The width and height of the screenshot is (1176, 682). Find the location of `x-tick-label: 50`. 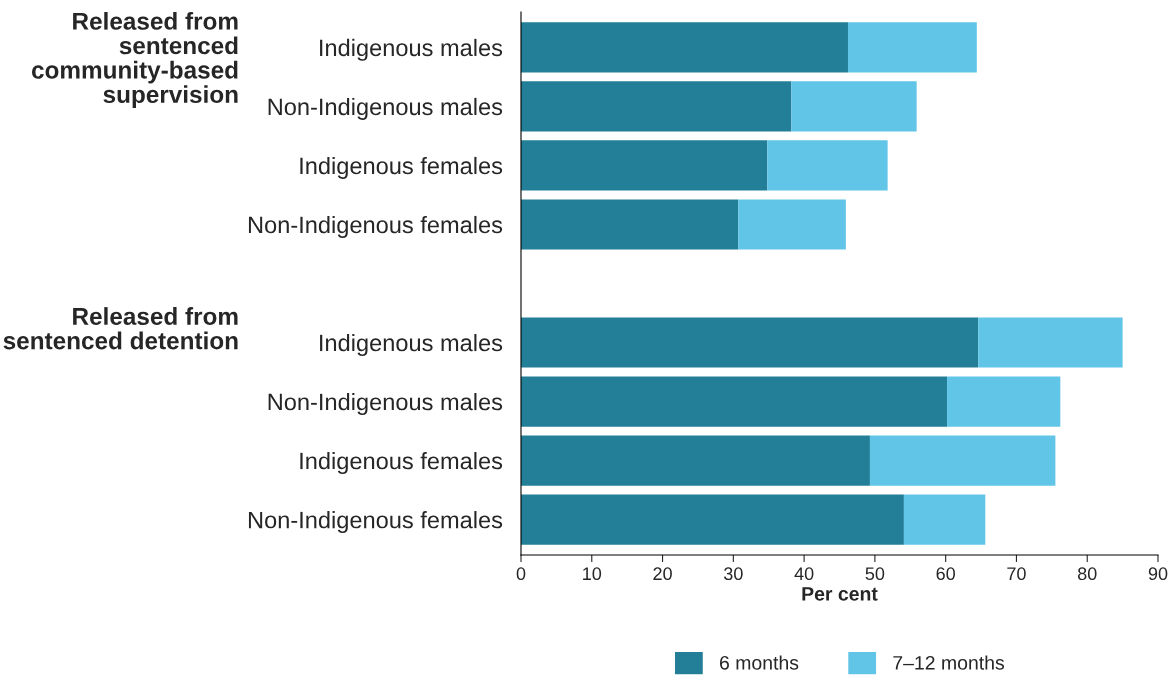

x-tick-label: 50 is located at coordinates (875, 574).